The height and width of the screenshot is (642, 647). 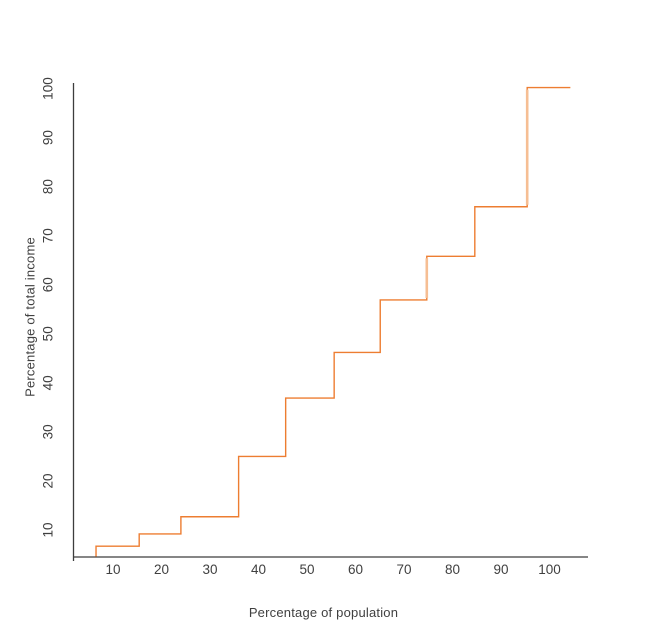 I want to click on y-tick-label: 80, so click(x=48, y=186).